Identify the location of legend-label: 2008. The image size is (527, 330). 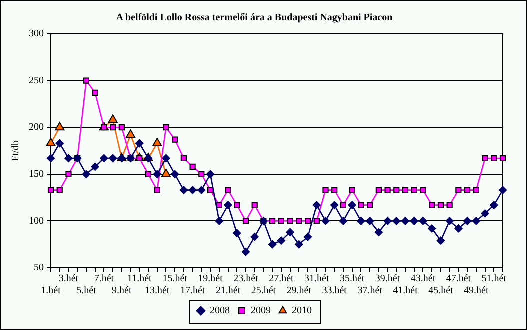
(220, 311).